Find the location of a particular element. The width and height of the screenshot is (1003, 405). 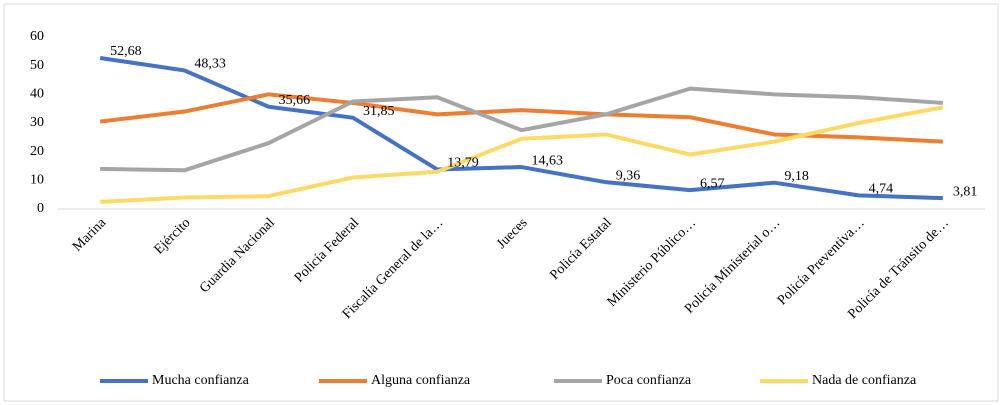

data-label: 35,66 is located at coordinates (295, 100).